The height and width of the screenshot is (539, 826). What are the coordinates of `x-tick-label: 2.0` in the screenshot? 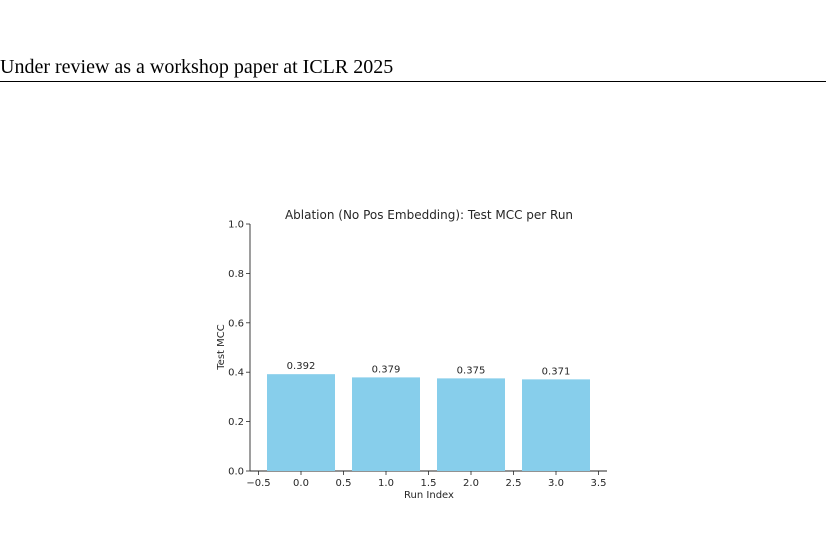 It's located at (471, 483).